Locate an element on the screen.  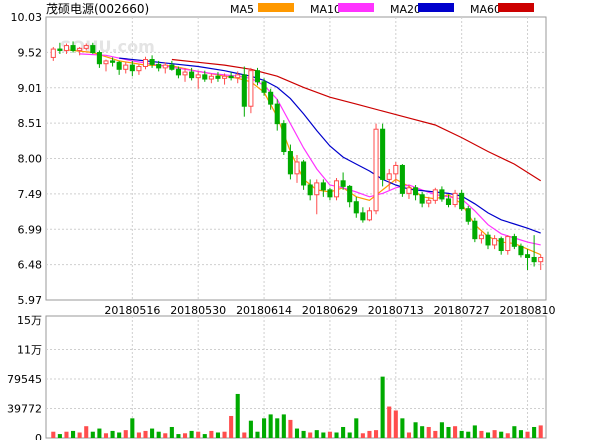
price-y-tick-label: 8.00 is located at coordinates (30, 159).